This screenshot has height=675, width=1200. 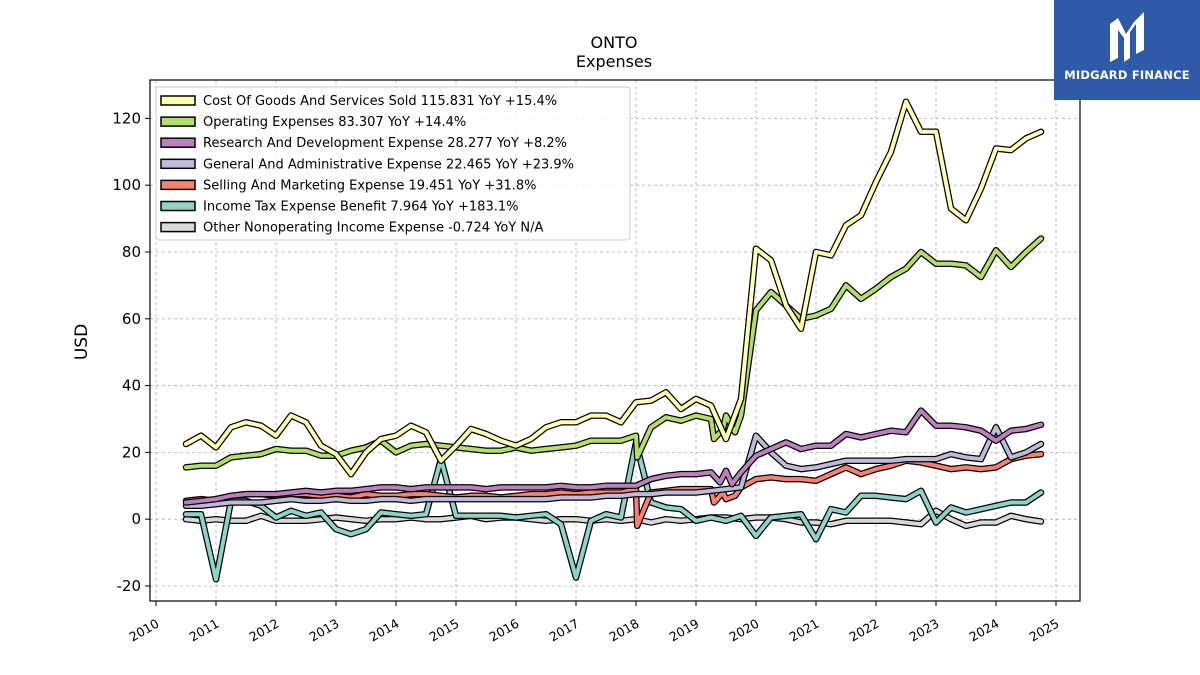 What do you see at coordinates (863, 630) in the screenshot?
I see `x-tick-label: 2022` at bounding box center [863, 630].